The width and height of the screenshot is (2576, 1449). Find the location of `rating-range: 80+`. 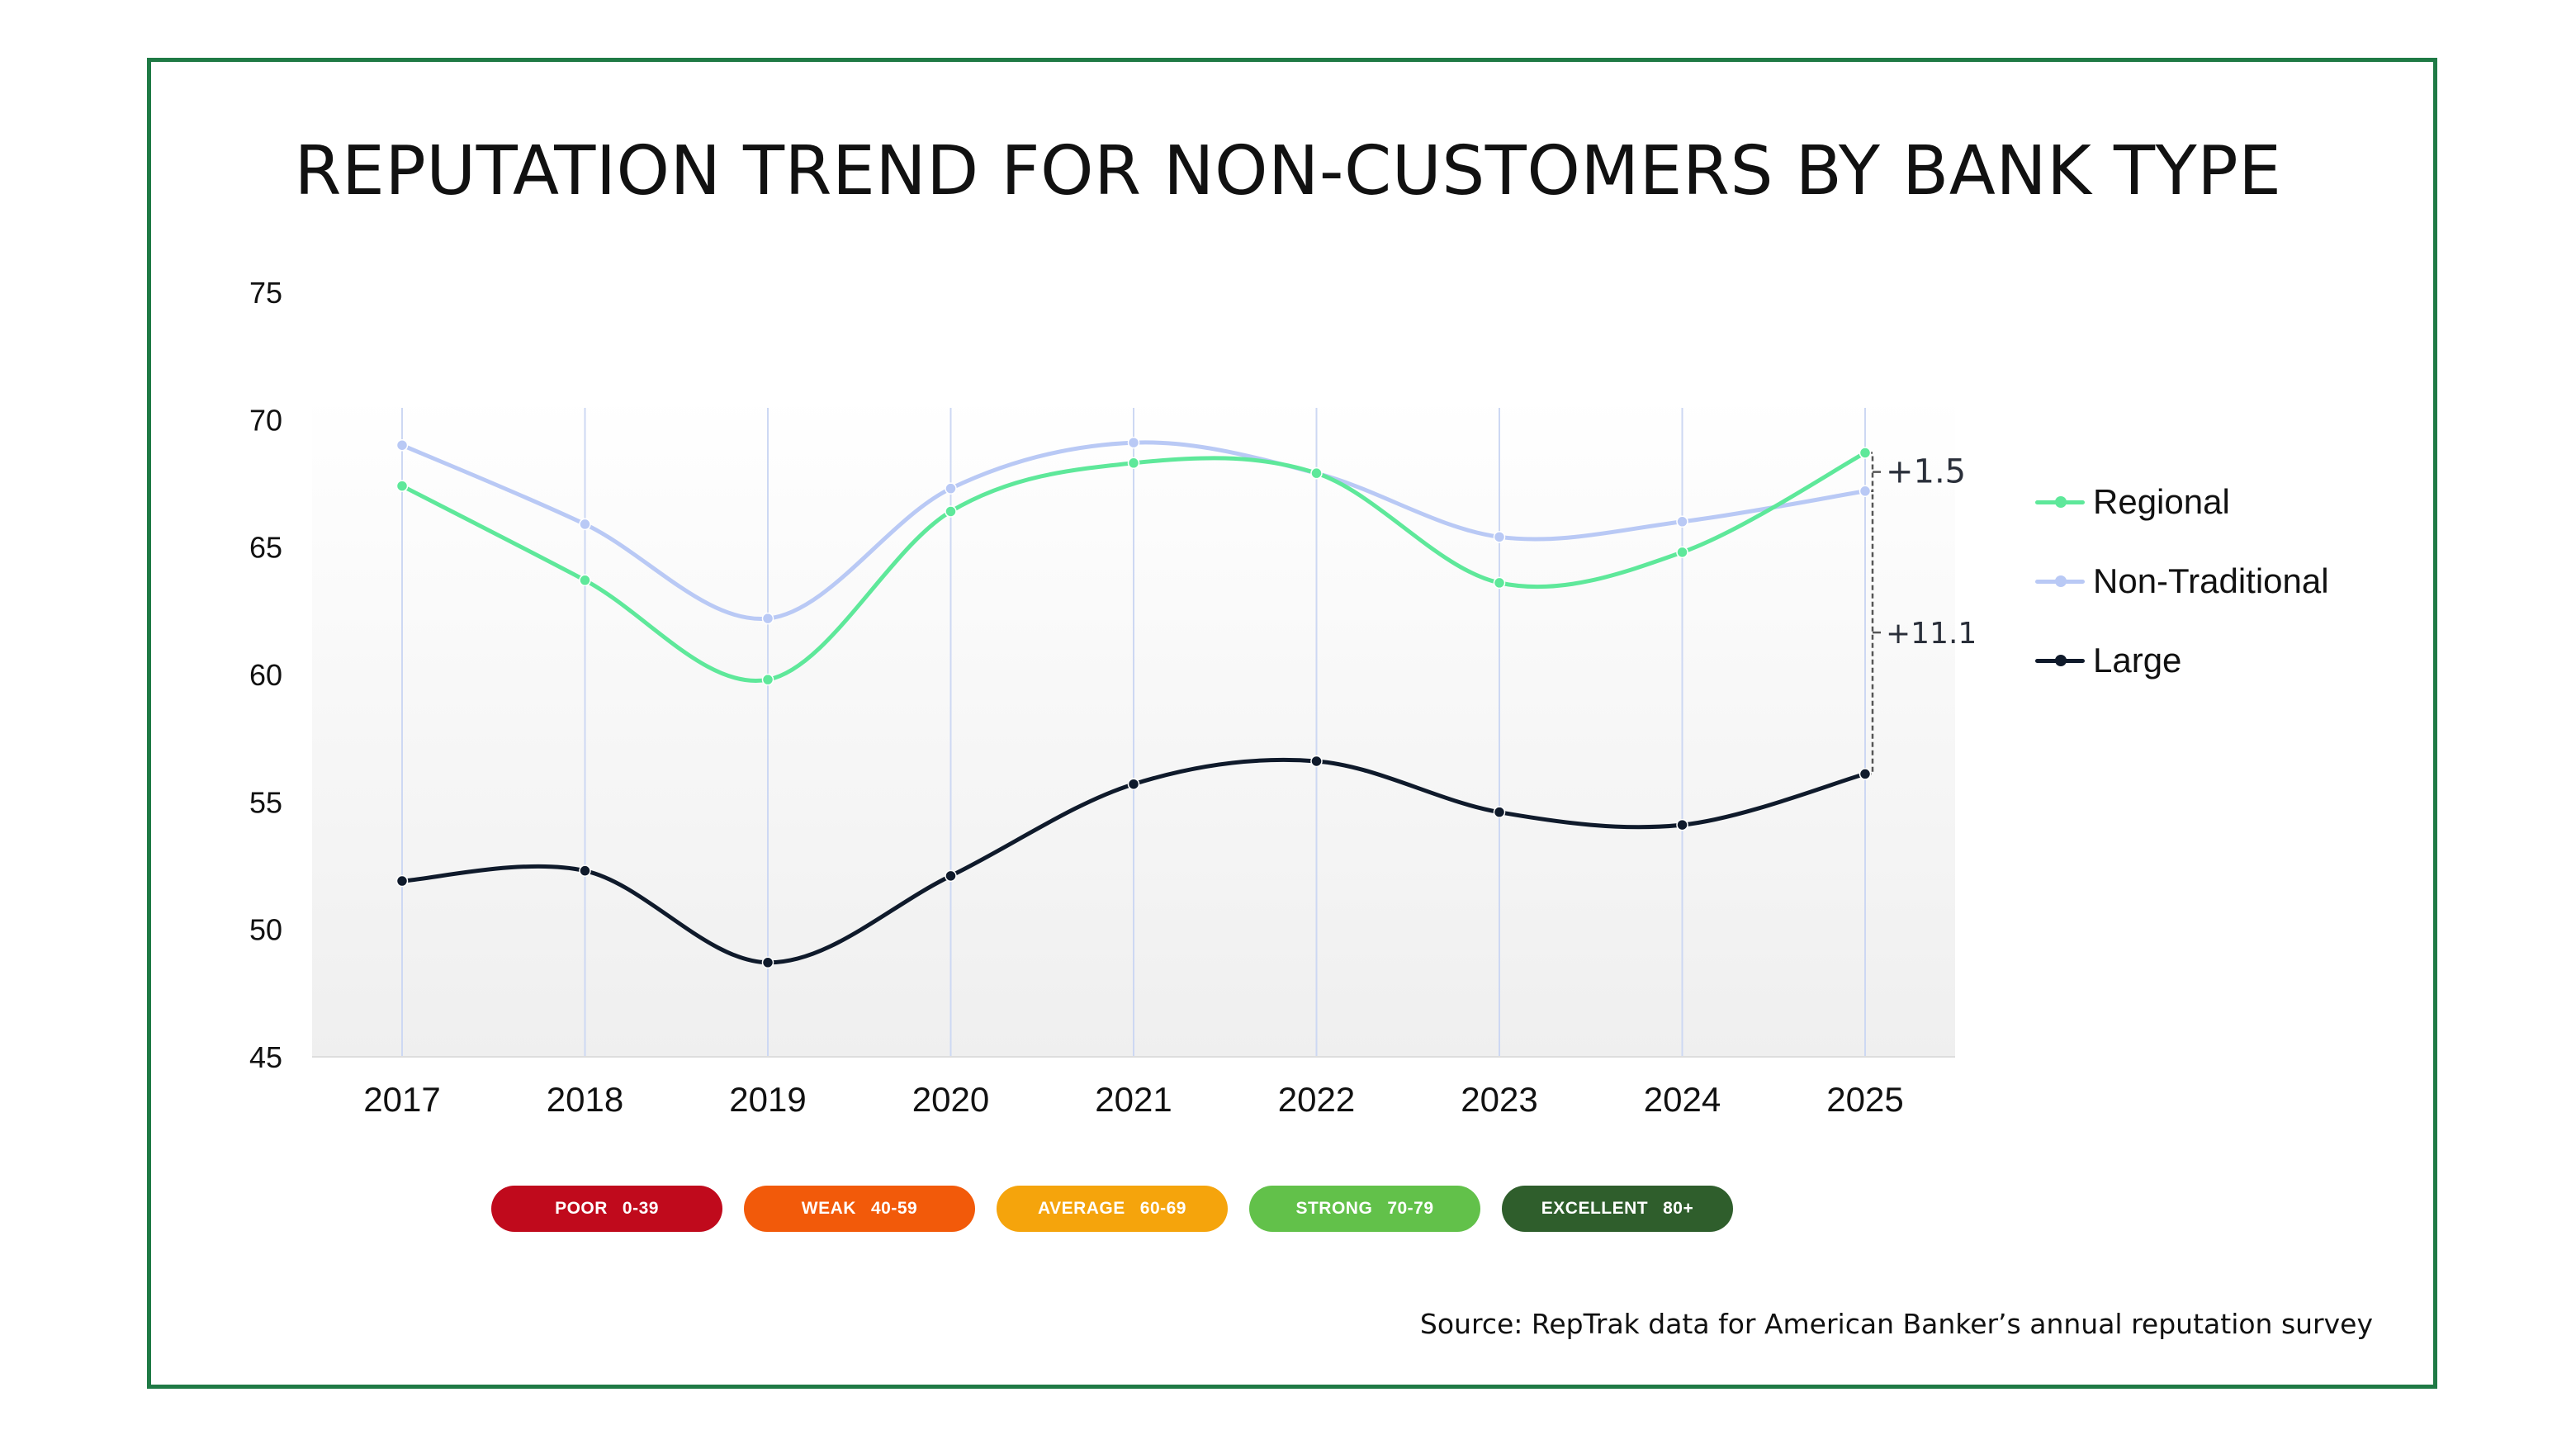

rating-range: 80+ is located at coordinates (1678, 1208).